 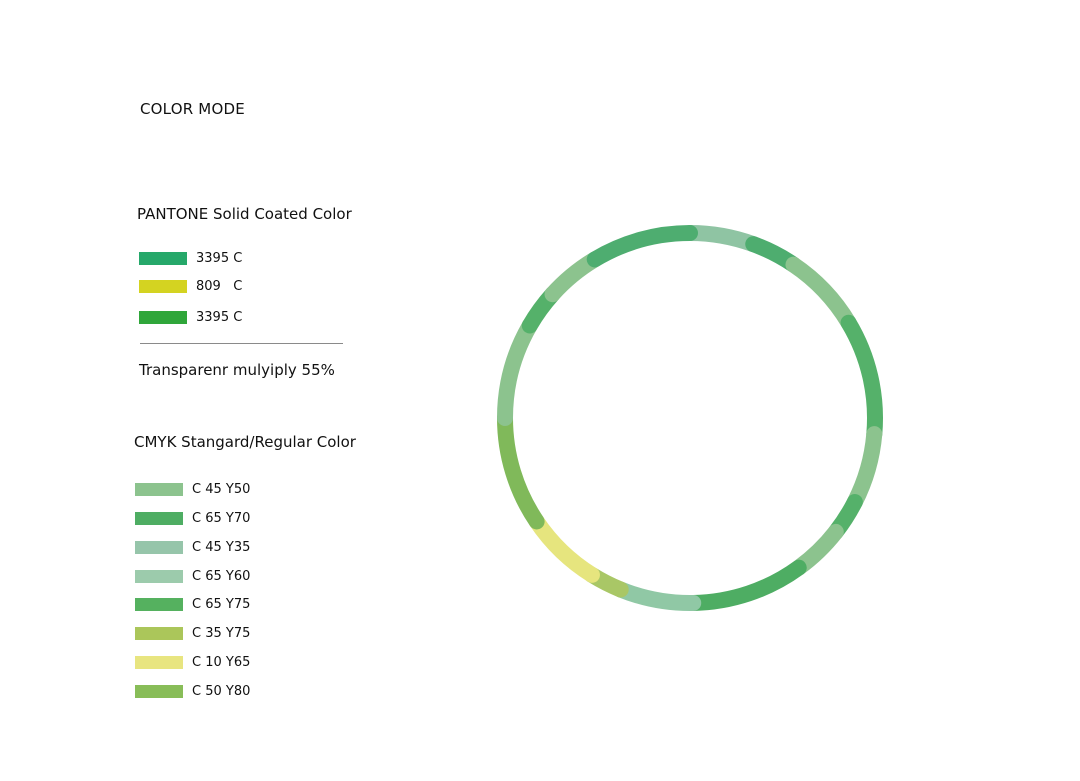 I want to click on cmyk-label: C 10 Y65, so click(x=221, y=662).